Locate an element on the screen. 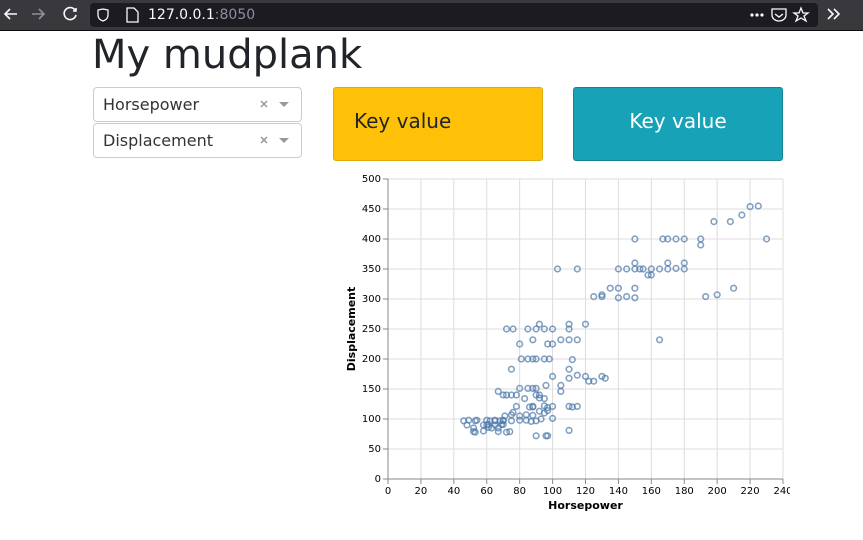  x-tick-label: 160 is located at coordinates (651, 491).